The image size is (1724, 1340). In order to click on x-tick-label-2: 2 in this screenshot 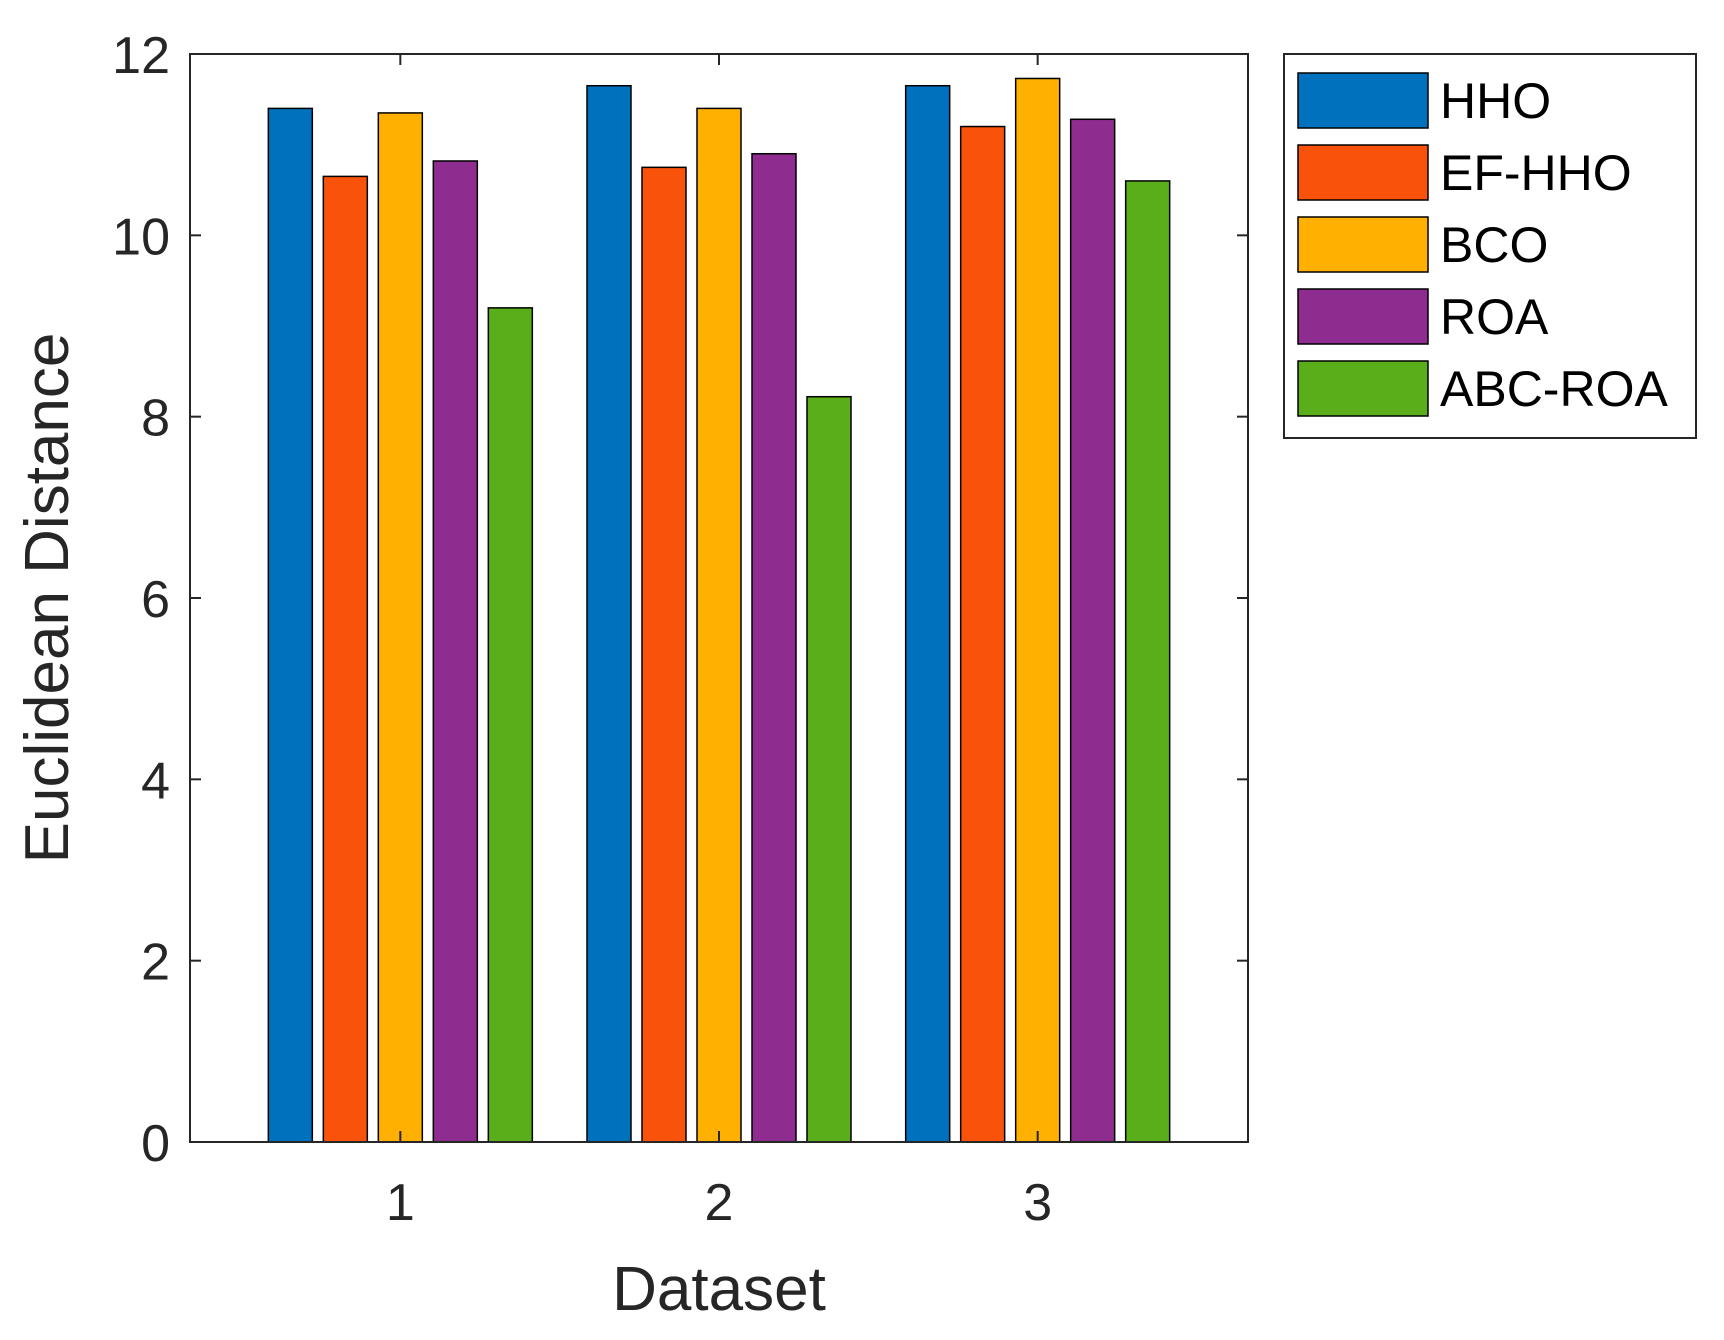, I will do `click(719, 1203)`.